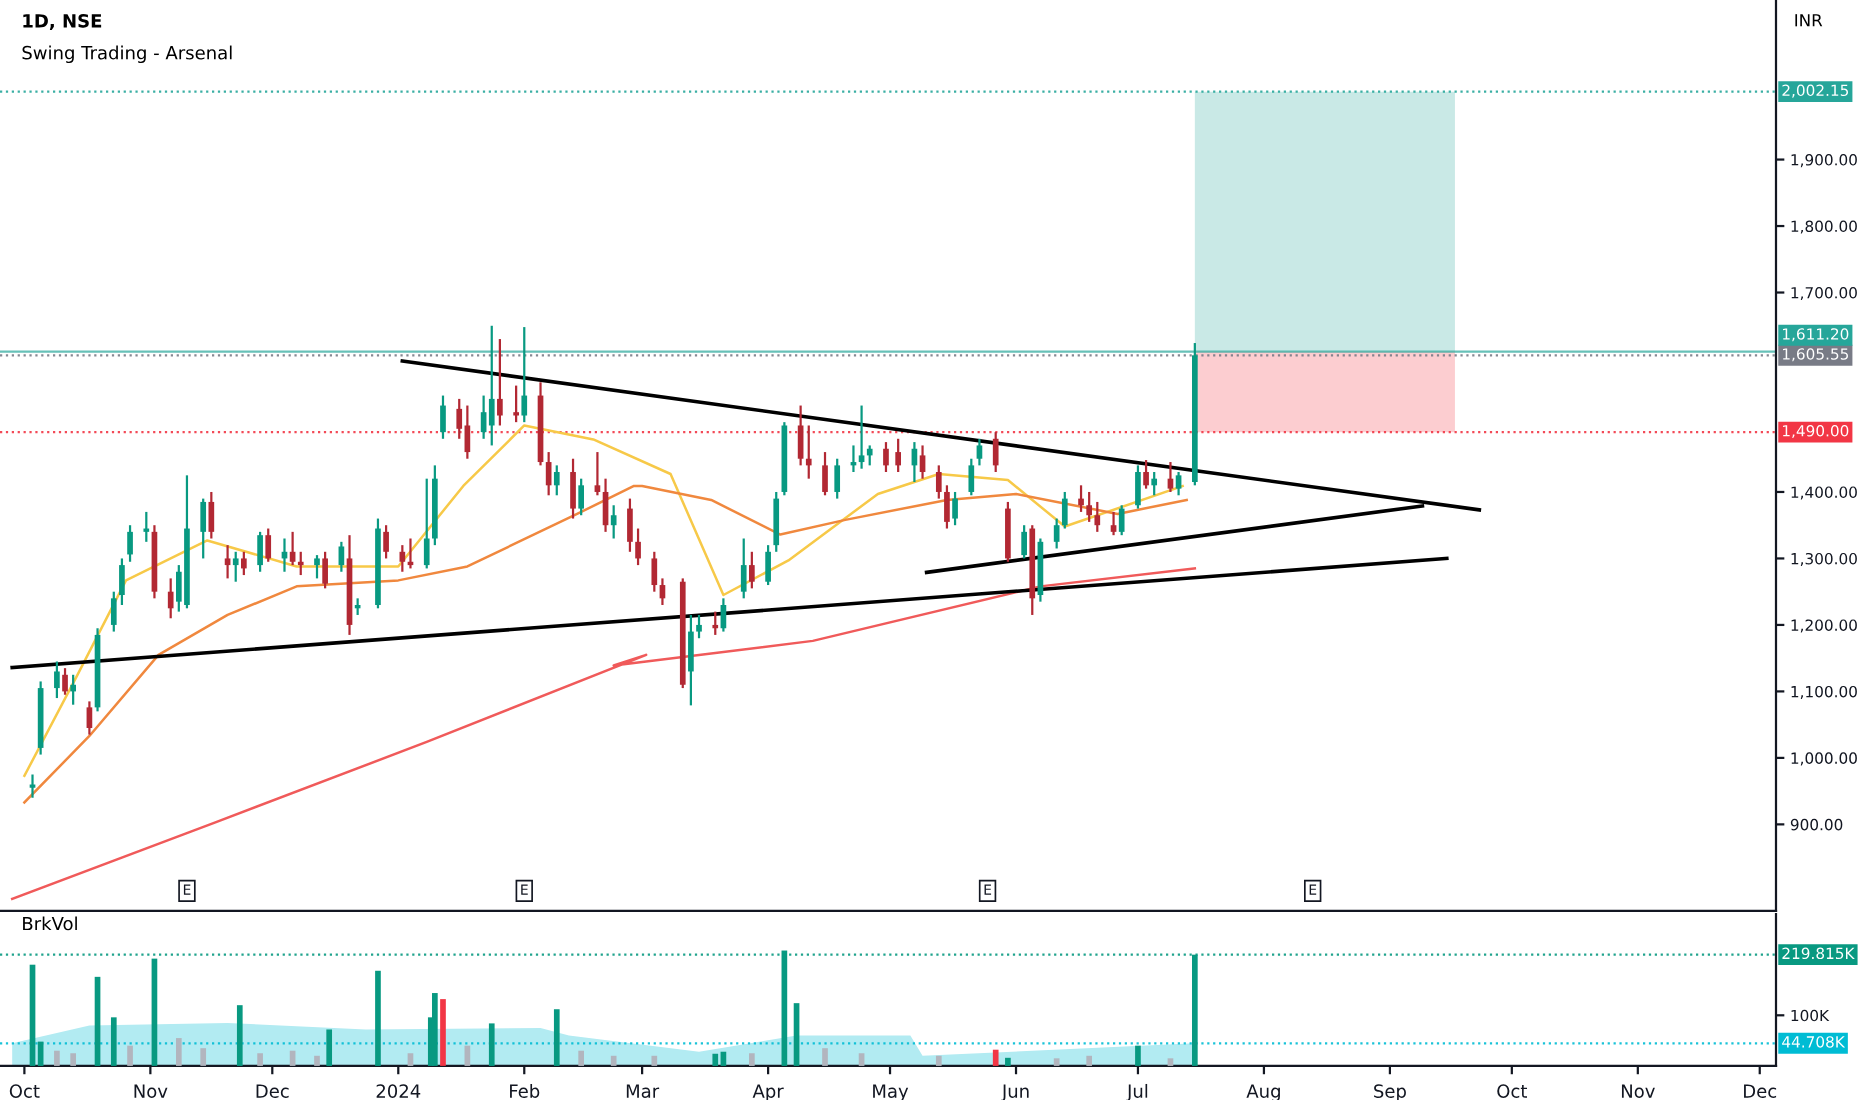 Image resolution: width=1864 pixels, height=1100 pixels. I want to click on x-tick-label: Feb, so click(525, 1090).